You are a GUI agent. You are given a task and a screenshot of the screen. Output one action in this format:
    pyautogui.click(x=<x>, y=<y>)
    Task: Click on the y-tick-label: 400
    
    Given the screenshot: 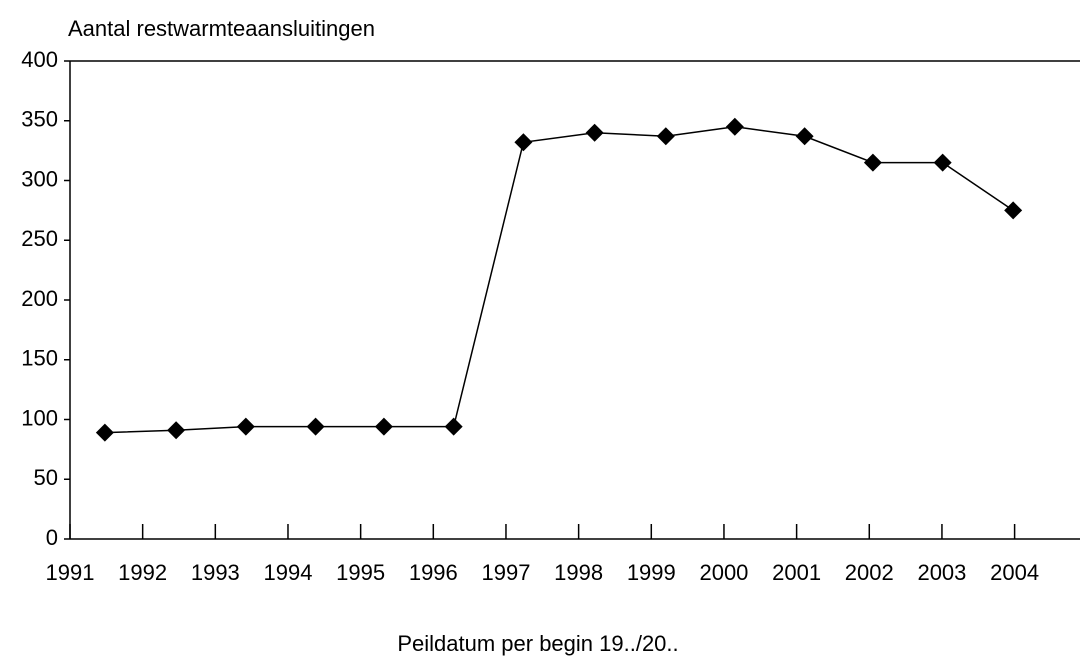 What is the action you would take?
    pyautogui.click(x=39, y=59)
    